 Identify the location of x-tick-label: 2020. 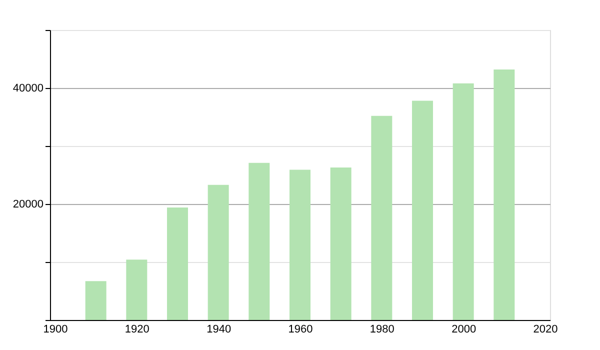
(545, 330).